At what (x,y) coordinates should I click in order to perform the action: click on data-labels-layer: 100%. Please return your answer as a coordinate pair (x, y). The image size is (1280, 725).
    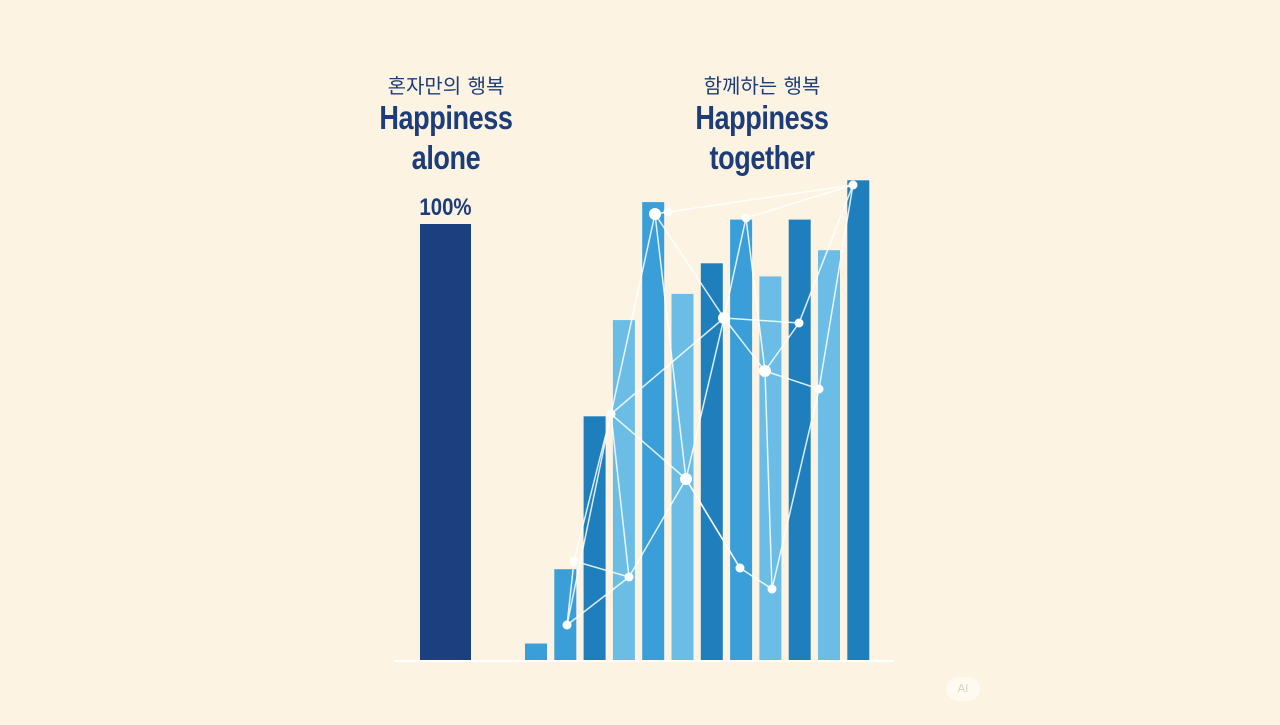
    Looking at the image, I should click on (445, 206).